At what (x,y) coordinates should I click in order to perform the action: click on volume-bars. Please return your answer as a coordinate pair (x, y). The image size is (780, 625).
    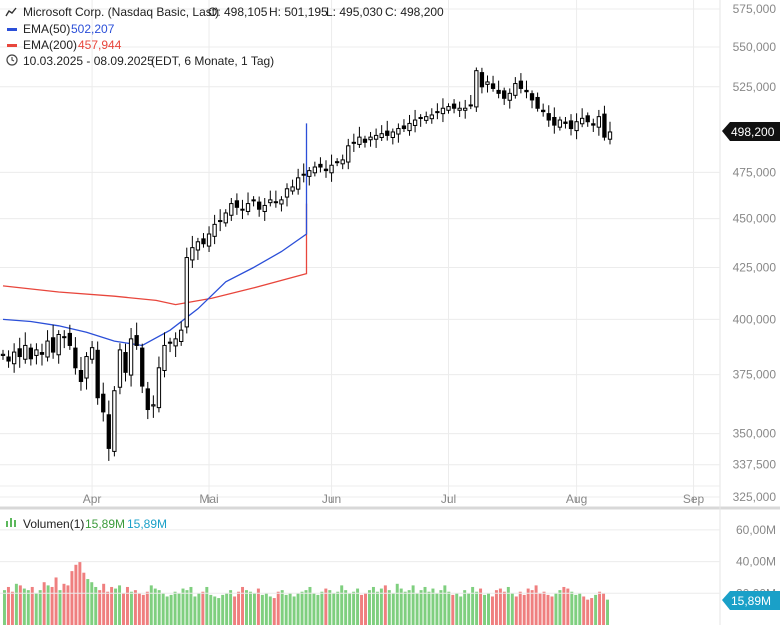
    Looking at the image, I should click on (306, 593).